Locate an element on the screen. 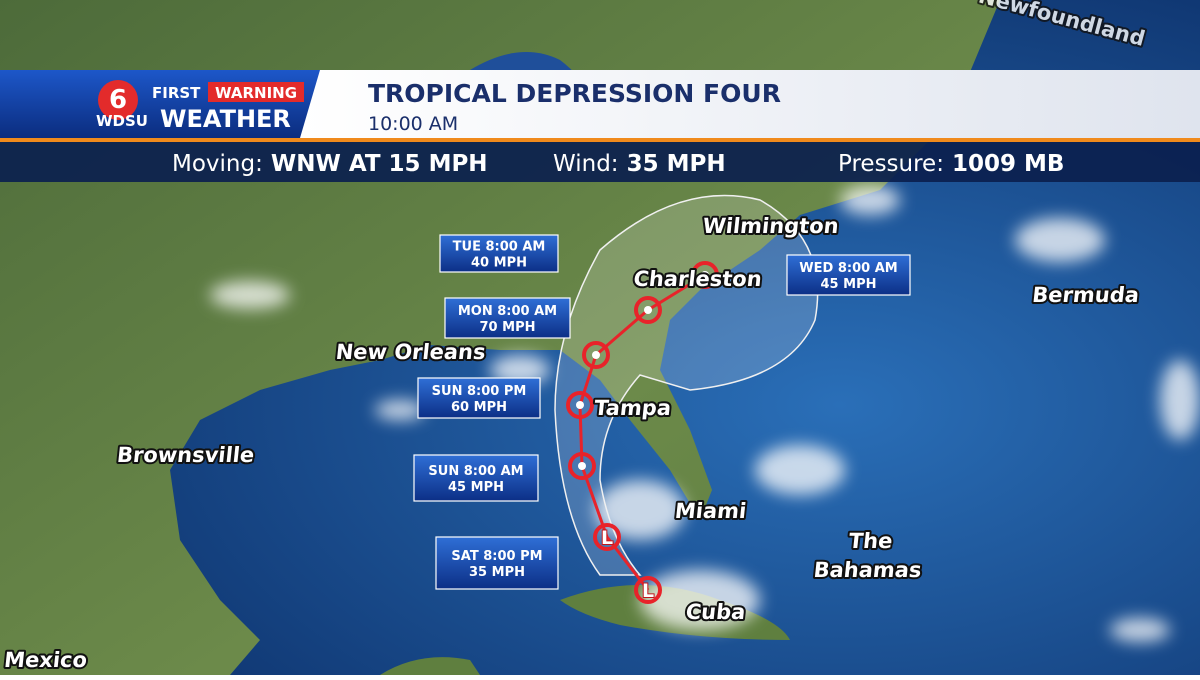  place-line: Wilmington is located at coordinates (770, 225).